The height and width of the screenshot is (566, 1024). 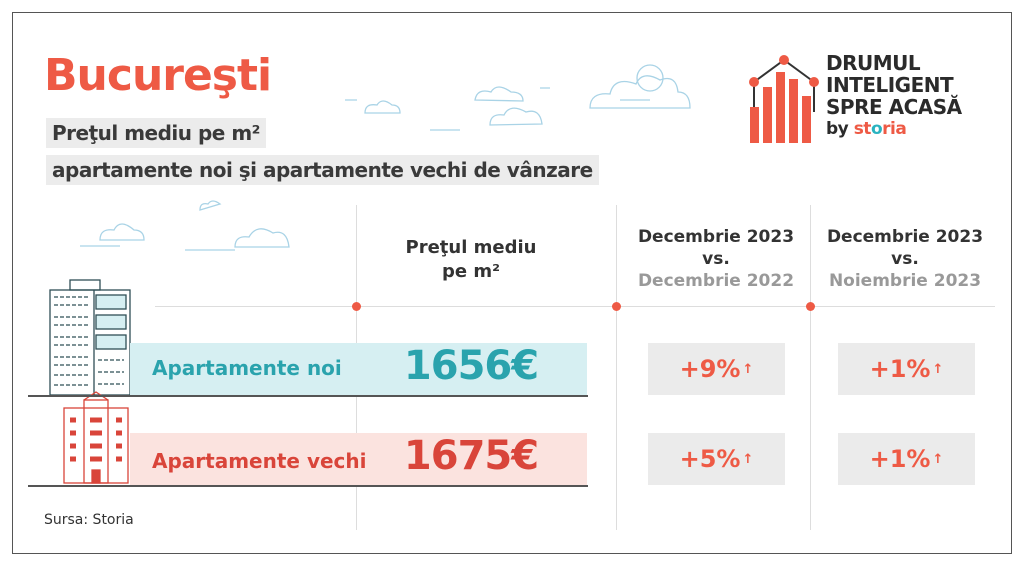 What do you see at coordinates (710, 459) in the screenshot?
I see `yoy-old-value: +5%` at bounding box center [710, 459].